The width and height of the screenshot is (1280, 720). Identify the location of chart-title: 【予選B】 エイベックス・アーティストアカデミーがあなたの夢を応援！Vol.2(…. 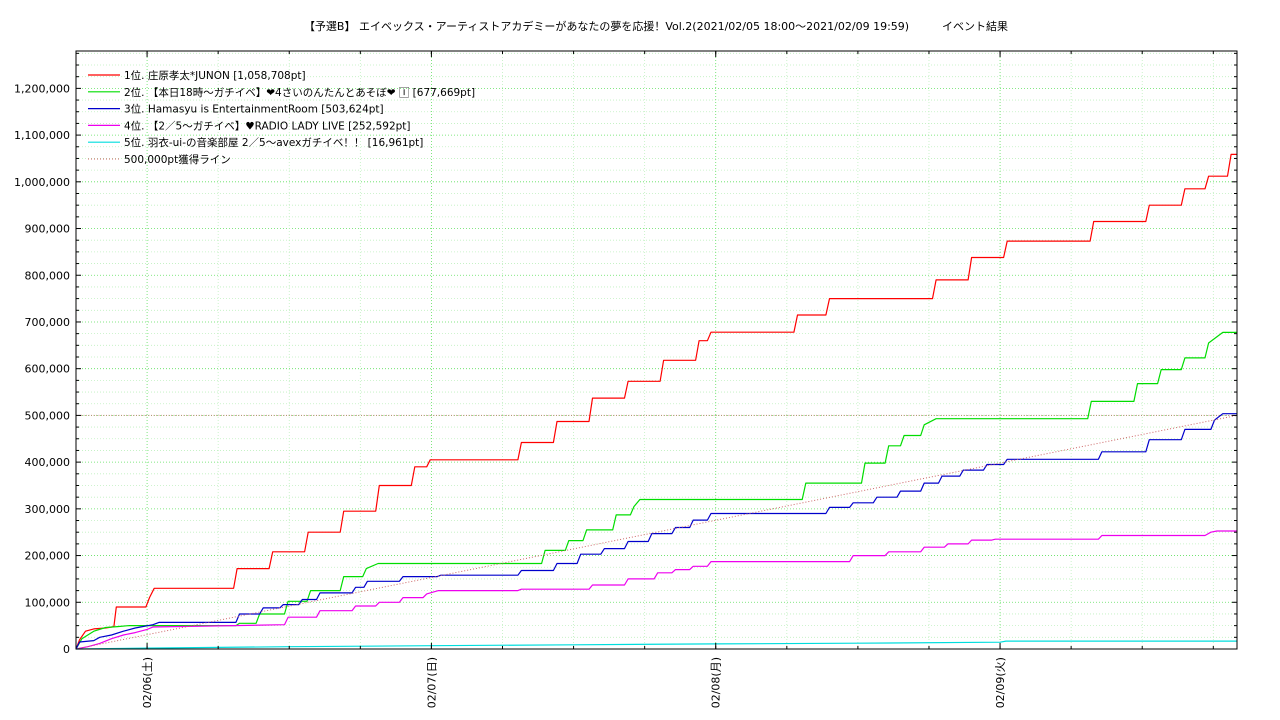
(656, 26).